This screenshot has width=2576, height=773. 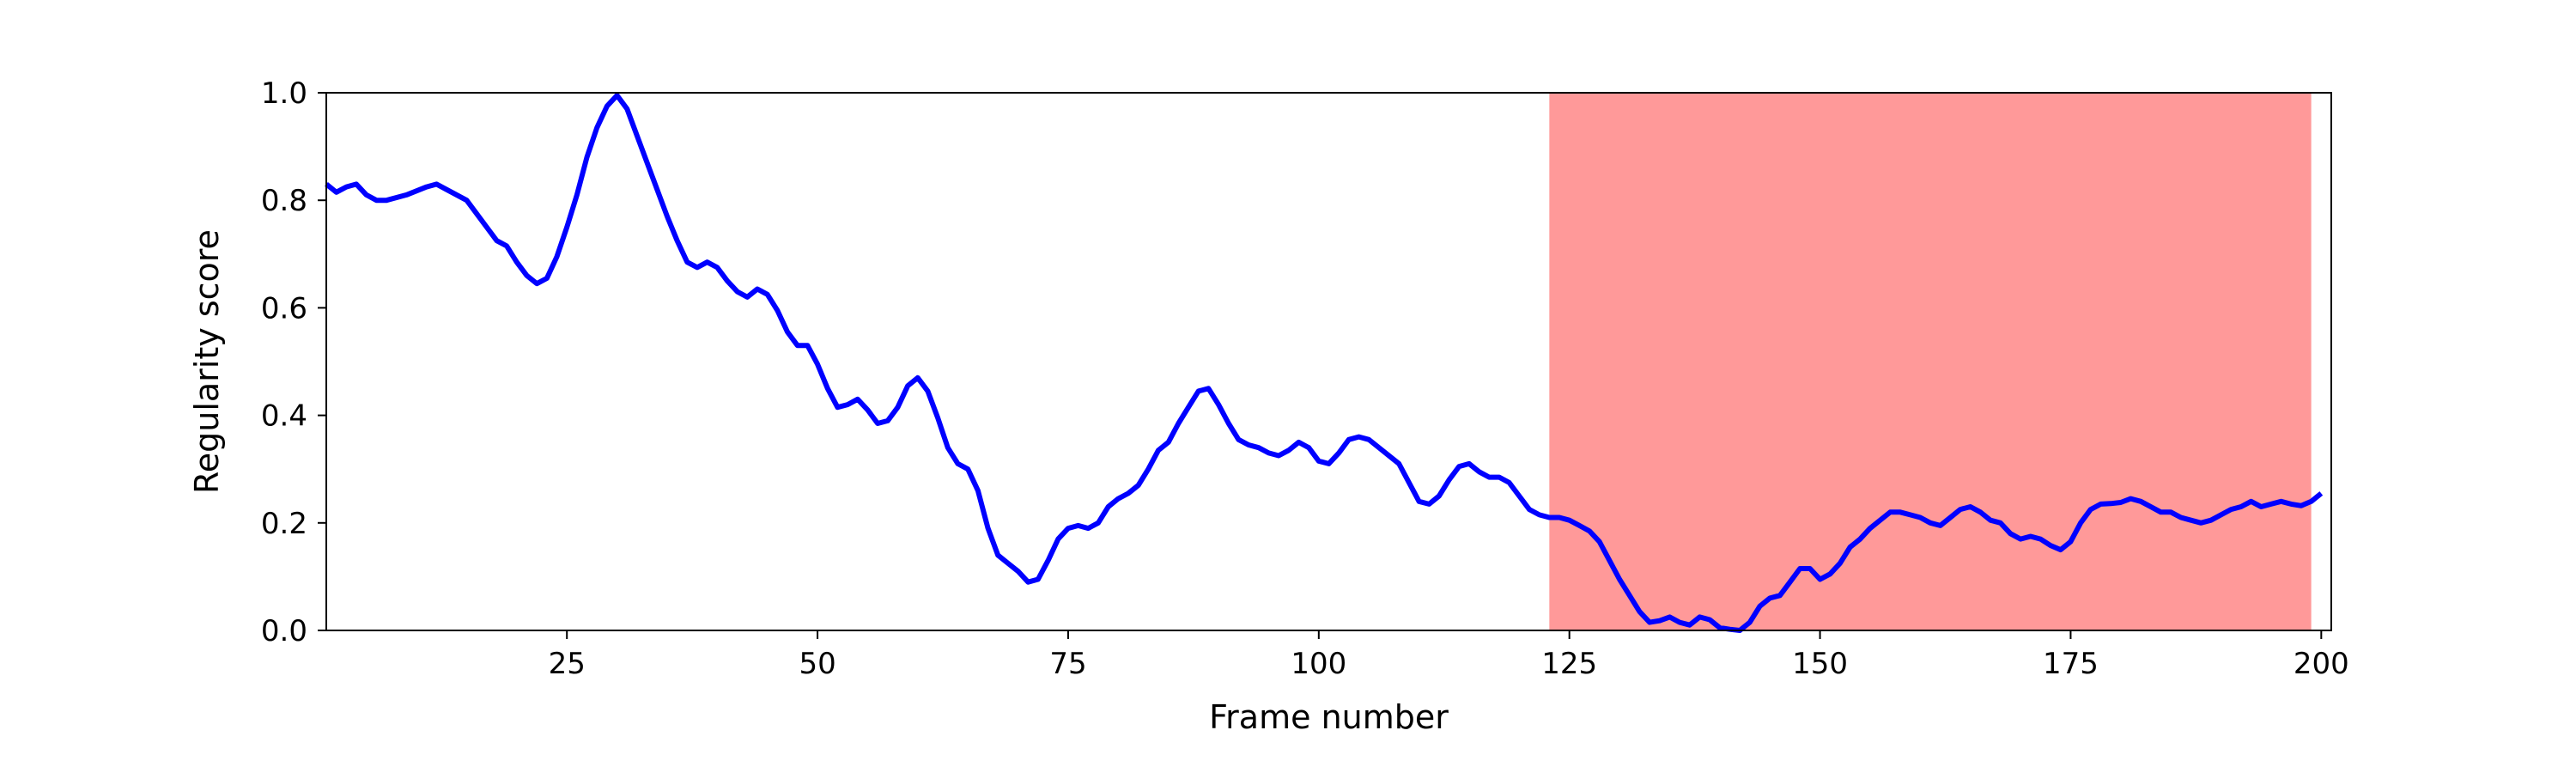 What do you see at coordinates (2321, 664) in the screenshot?
I see `x-tick-label: 200` at bounding box center [2321, 664].